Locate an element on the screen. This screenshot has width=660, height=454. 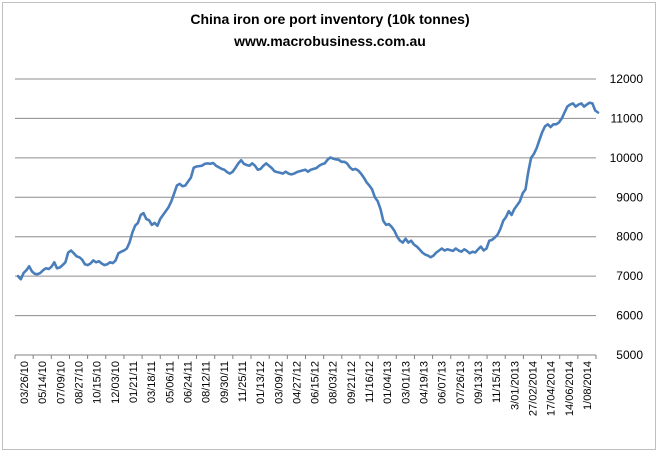
x-tick-label: 3/01/2013 is located at coordinates (515, 385).